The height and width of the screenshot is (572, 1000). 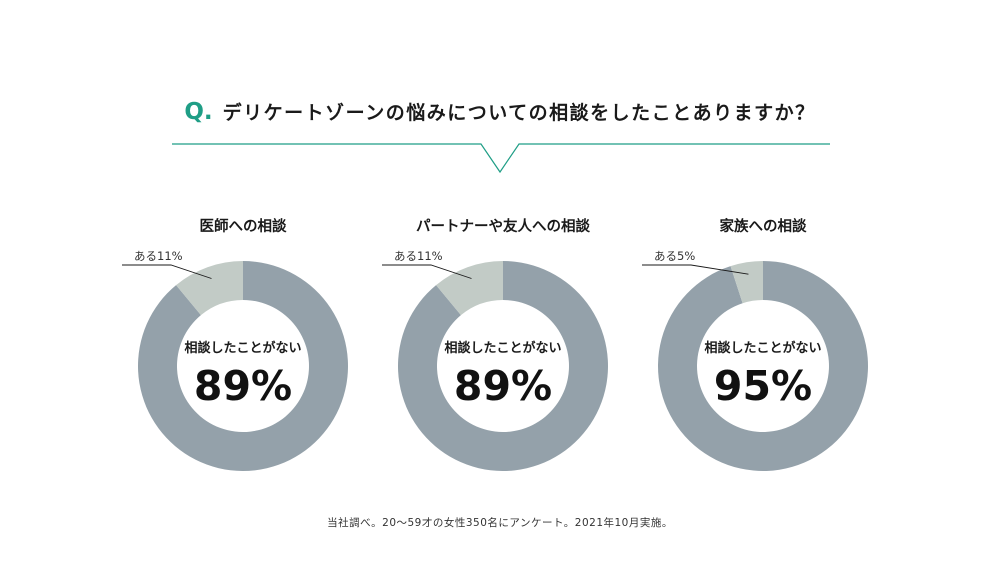 I want to click on callout-label: ある5%, so click(x=674, y=256).